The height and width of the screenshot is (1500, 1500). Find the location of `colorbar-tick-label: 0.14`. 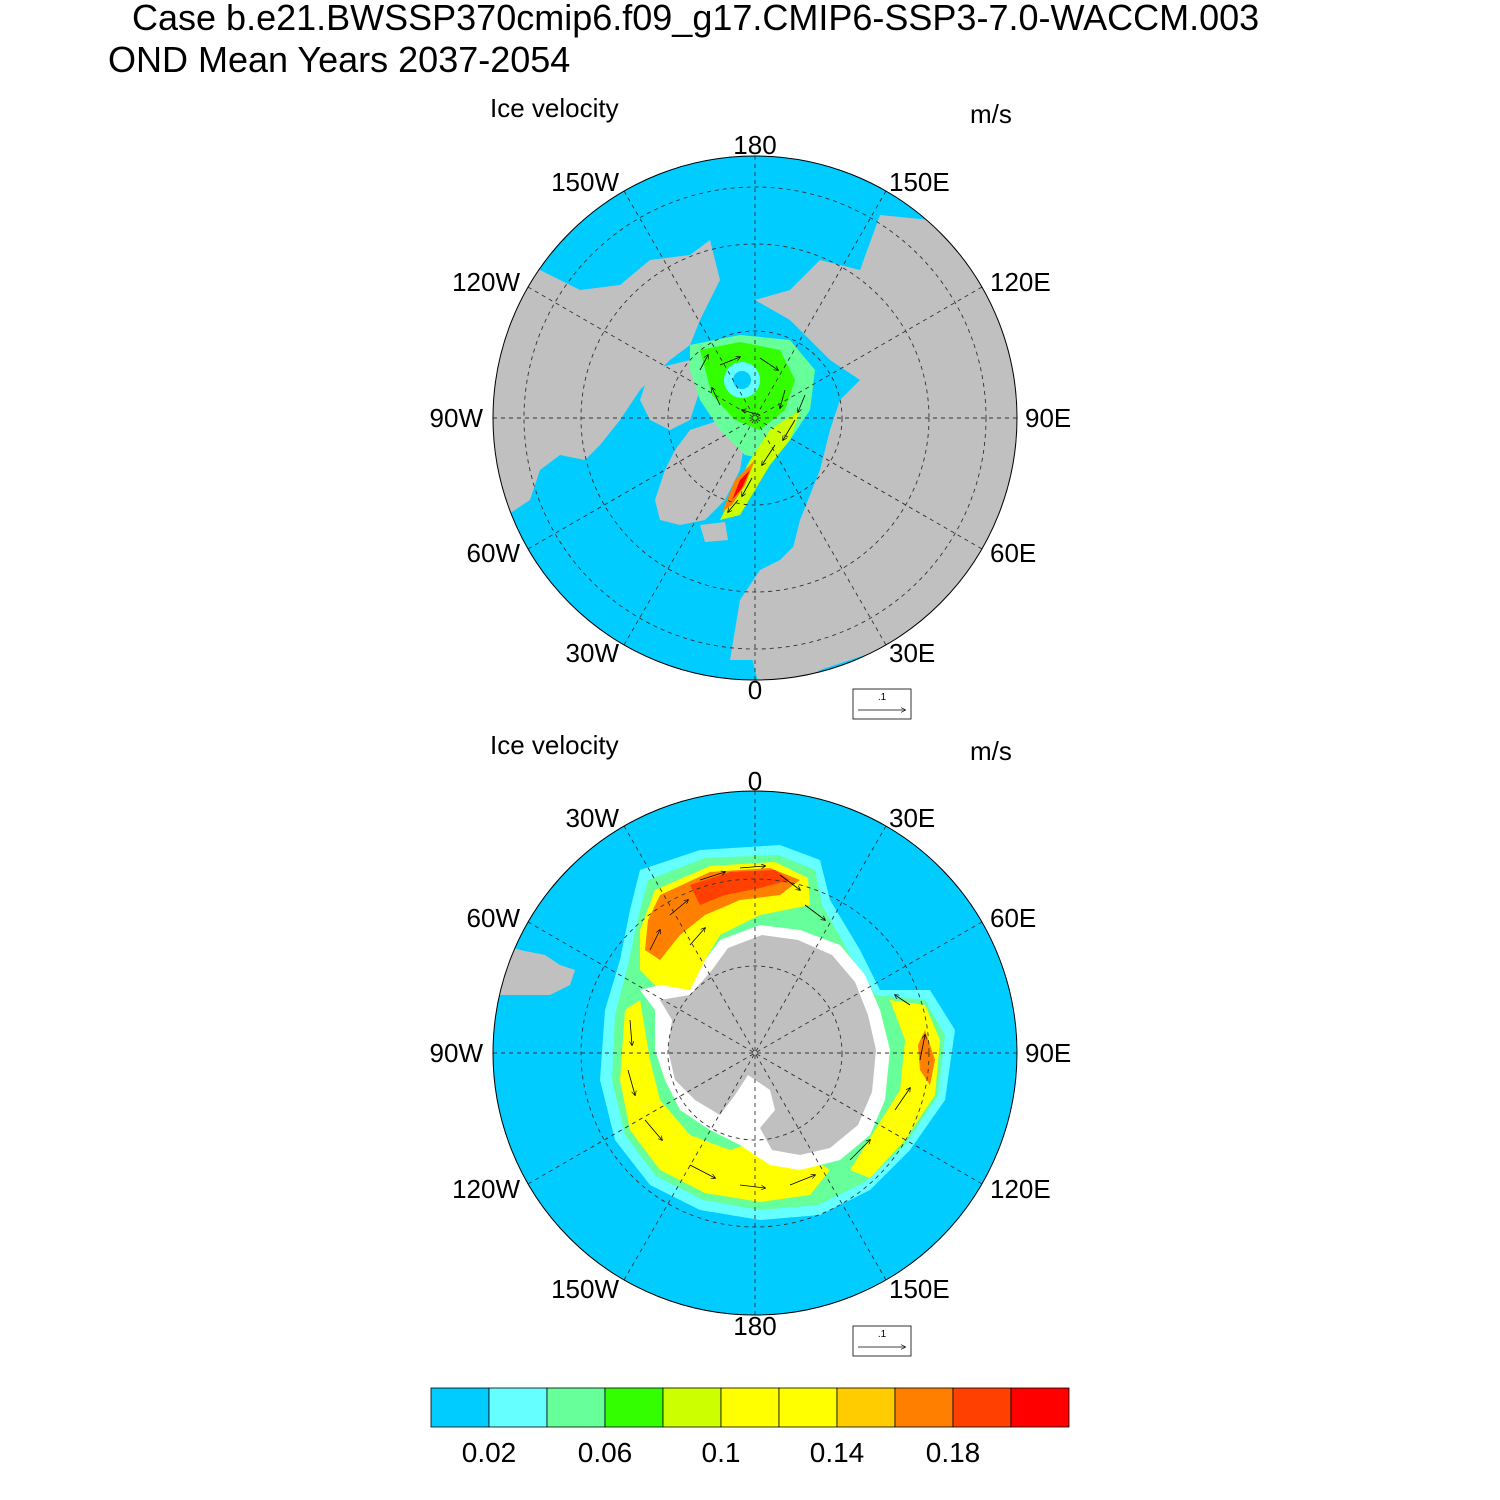

colorbar-tick-label: 0.14 is located at coordinates (837, 1452).